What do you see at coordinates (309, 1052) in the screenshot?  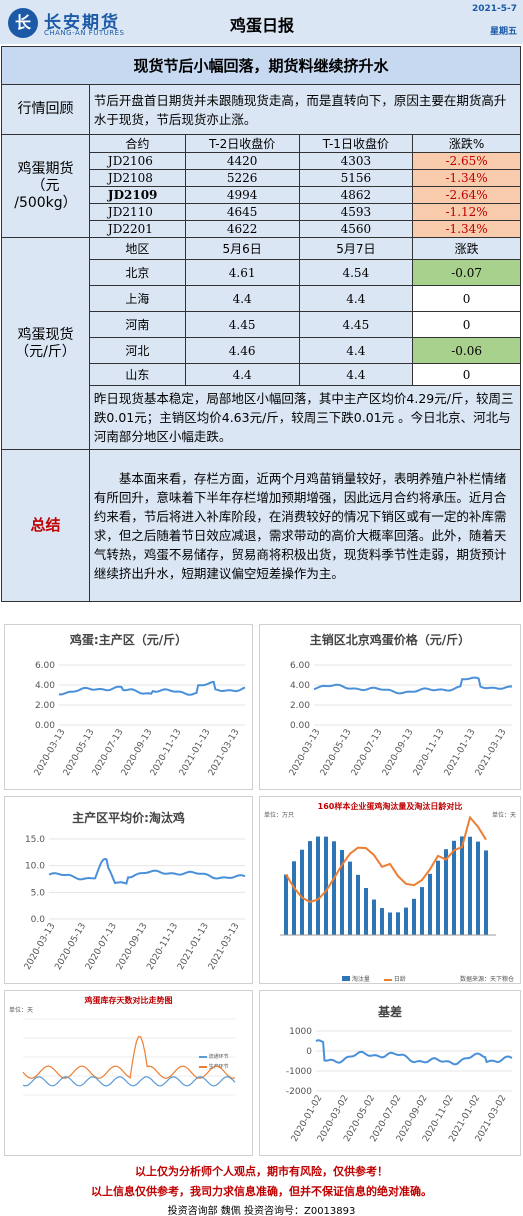 I see `y-tick-label: 0` at bounding box center [309, 1052].